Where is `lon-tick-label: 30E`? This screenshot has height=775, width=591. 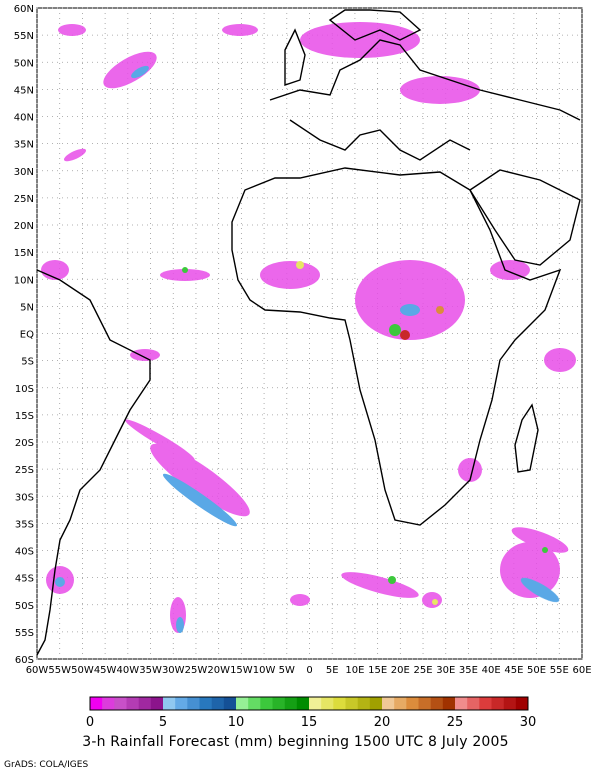
lon-tick-label: 30E is located at coordinates (445, 670).